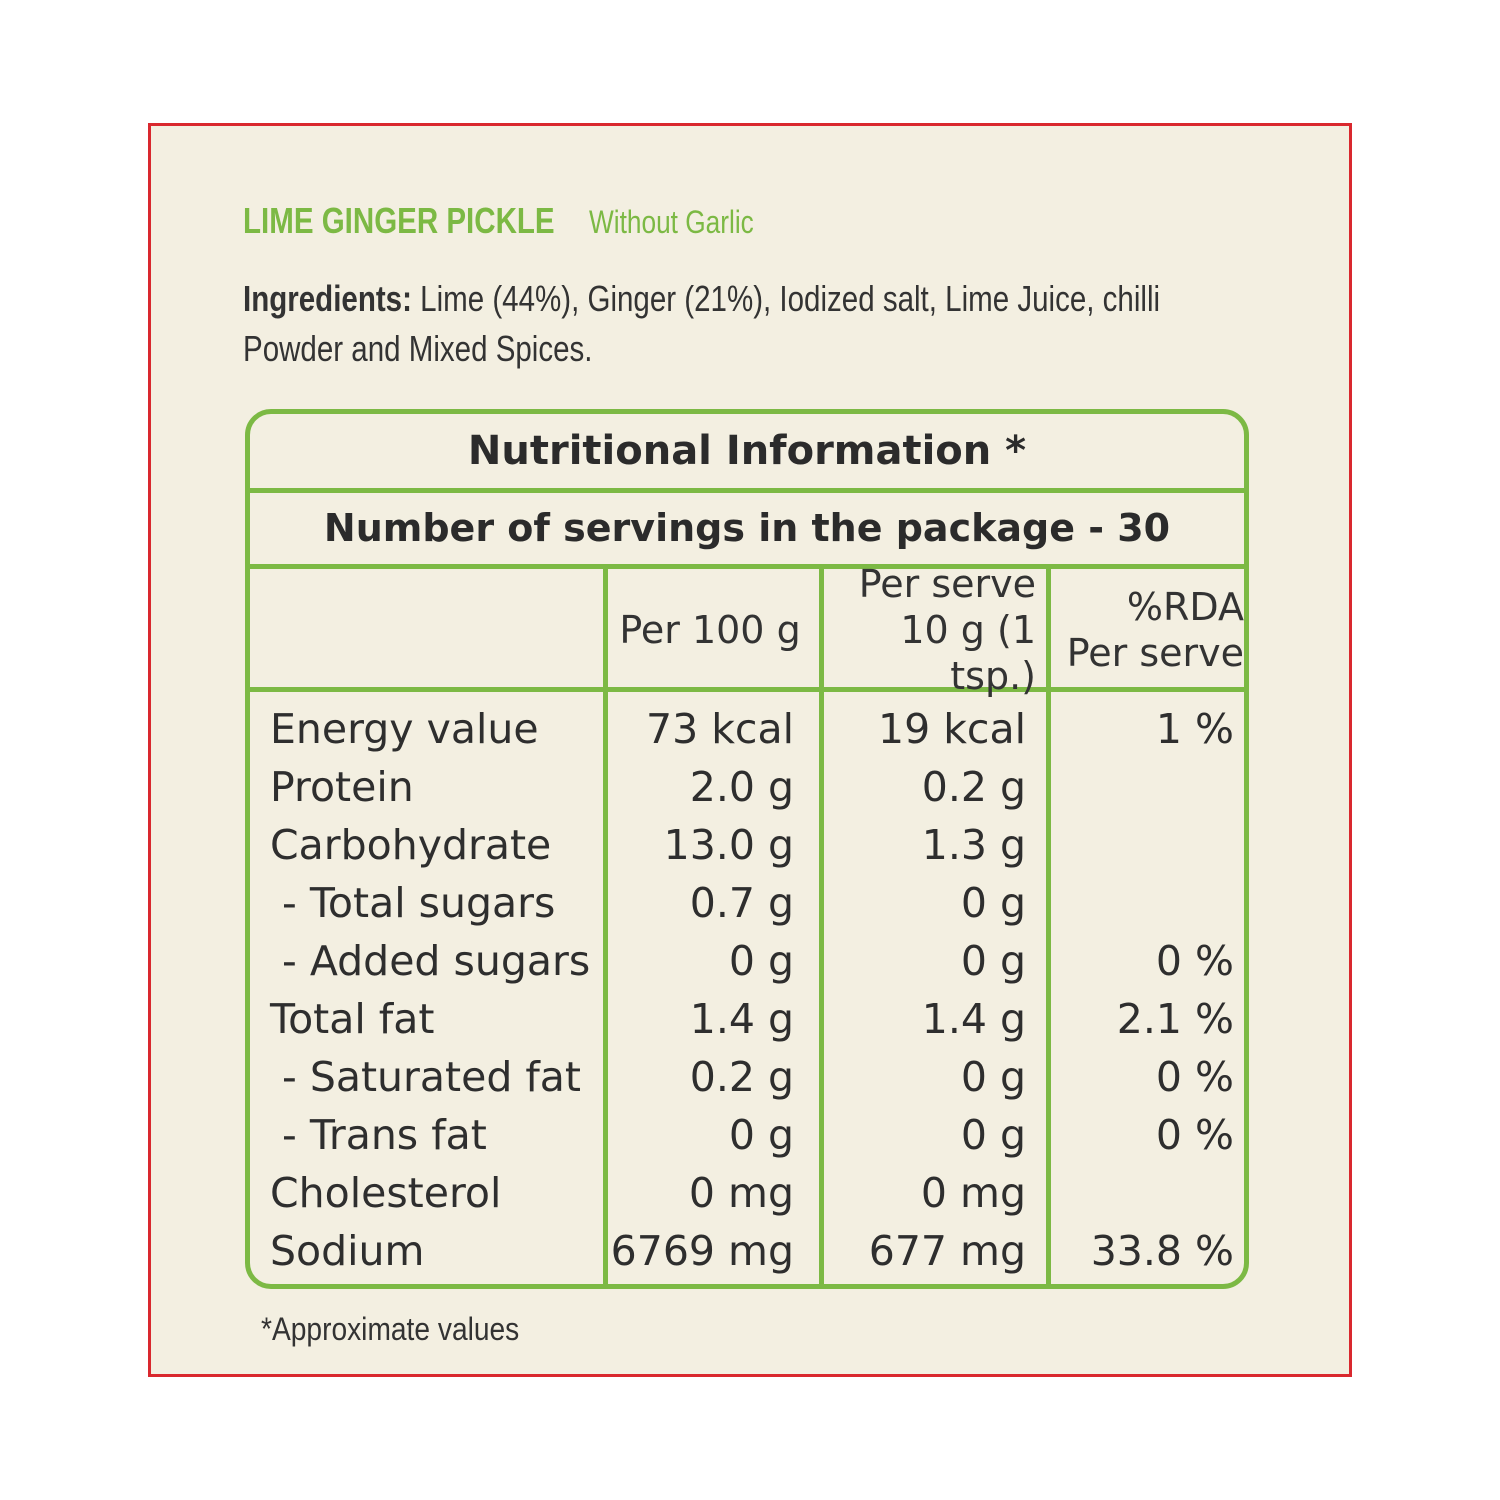 The height and width of the screenshot is (1500, 1500). I want to click on table-row: - Added sugars 0 g 0 g 0 %, so click(747, 961).